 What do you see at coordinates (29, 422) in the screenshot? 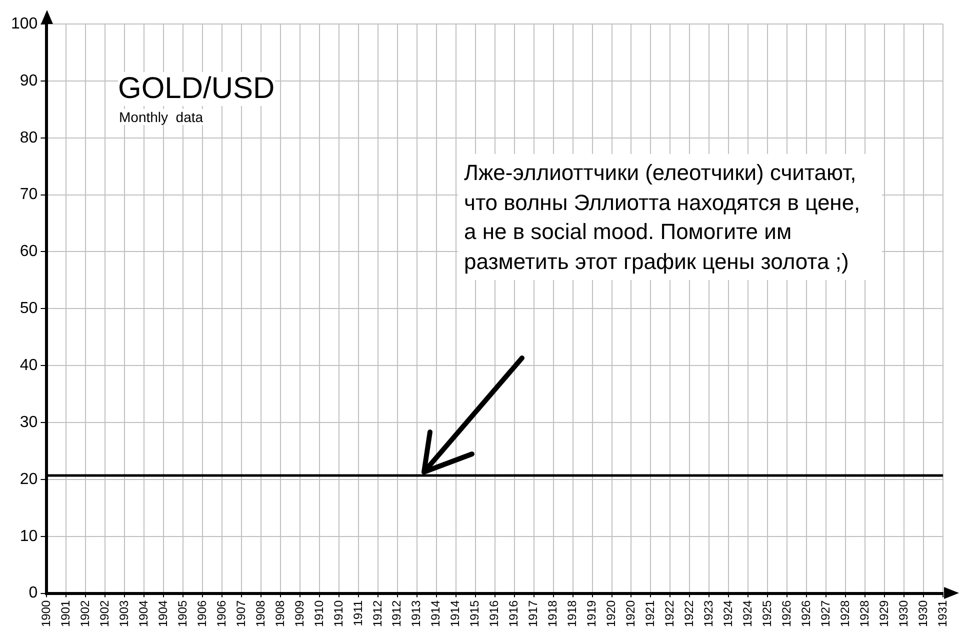
I see `y-tick-label: 30` at bounding box center [29, 422].